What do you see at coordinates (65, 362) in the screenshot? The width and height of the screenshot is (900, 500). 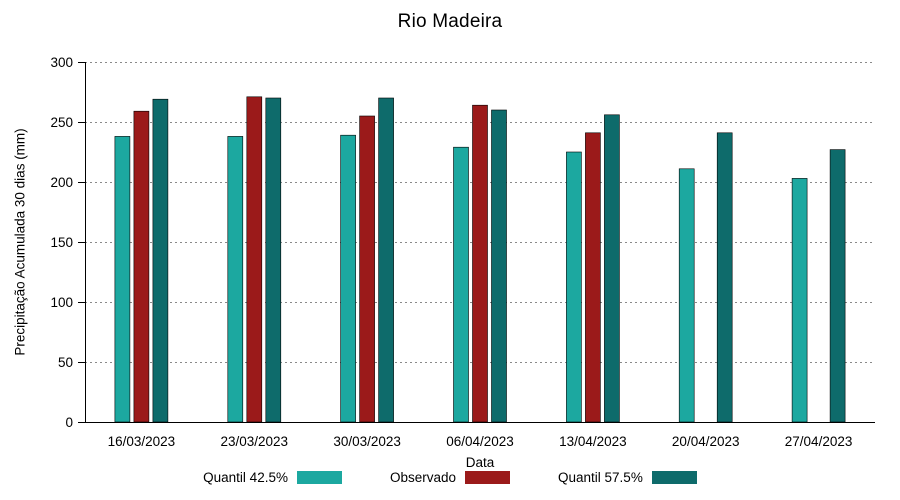 I see `y-tick-label: 50` at bounding box center [65, 362].